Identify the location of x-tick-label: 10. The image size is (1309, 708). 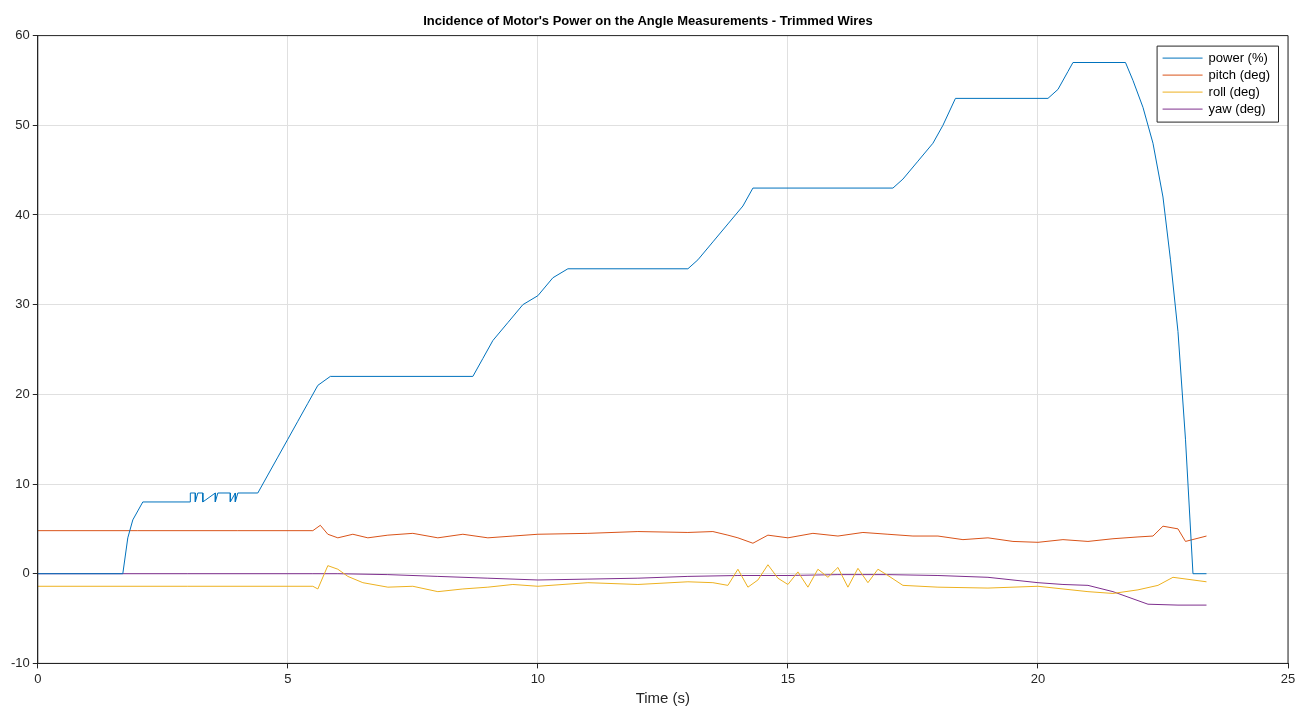
(538, 678).